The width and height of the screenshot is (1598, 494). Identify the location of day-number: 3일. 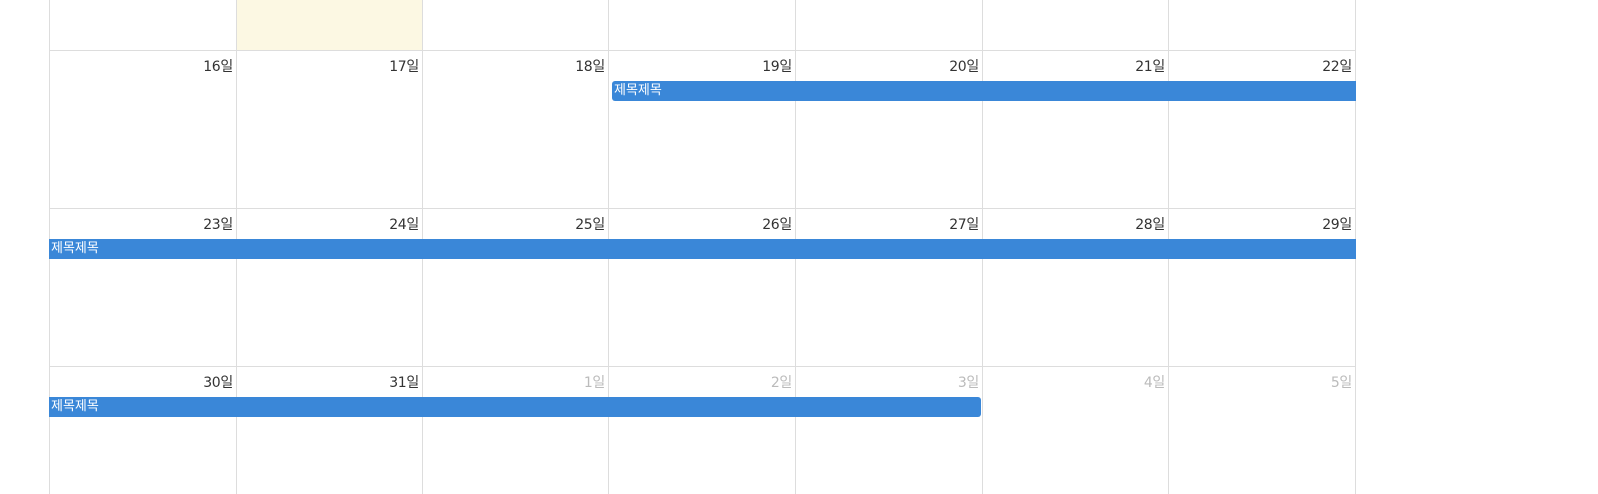
(968, 383).